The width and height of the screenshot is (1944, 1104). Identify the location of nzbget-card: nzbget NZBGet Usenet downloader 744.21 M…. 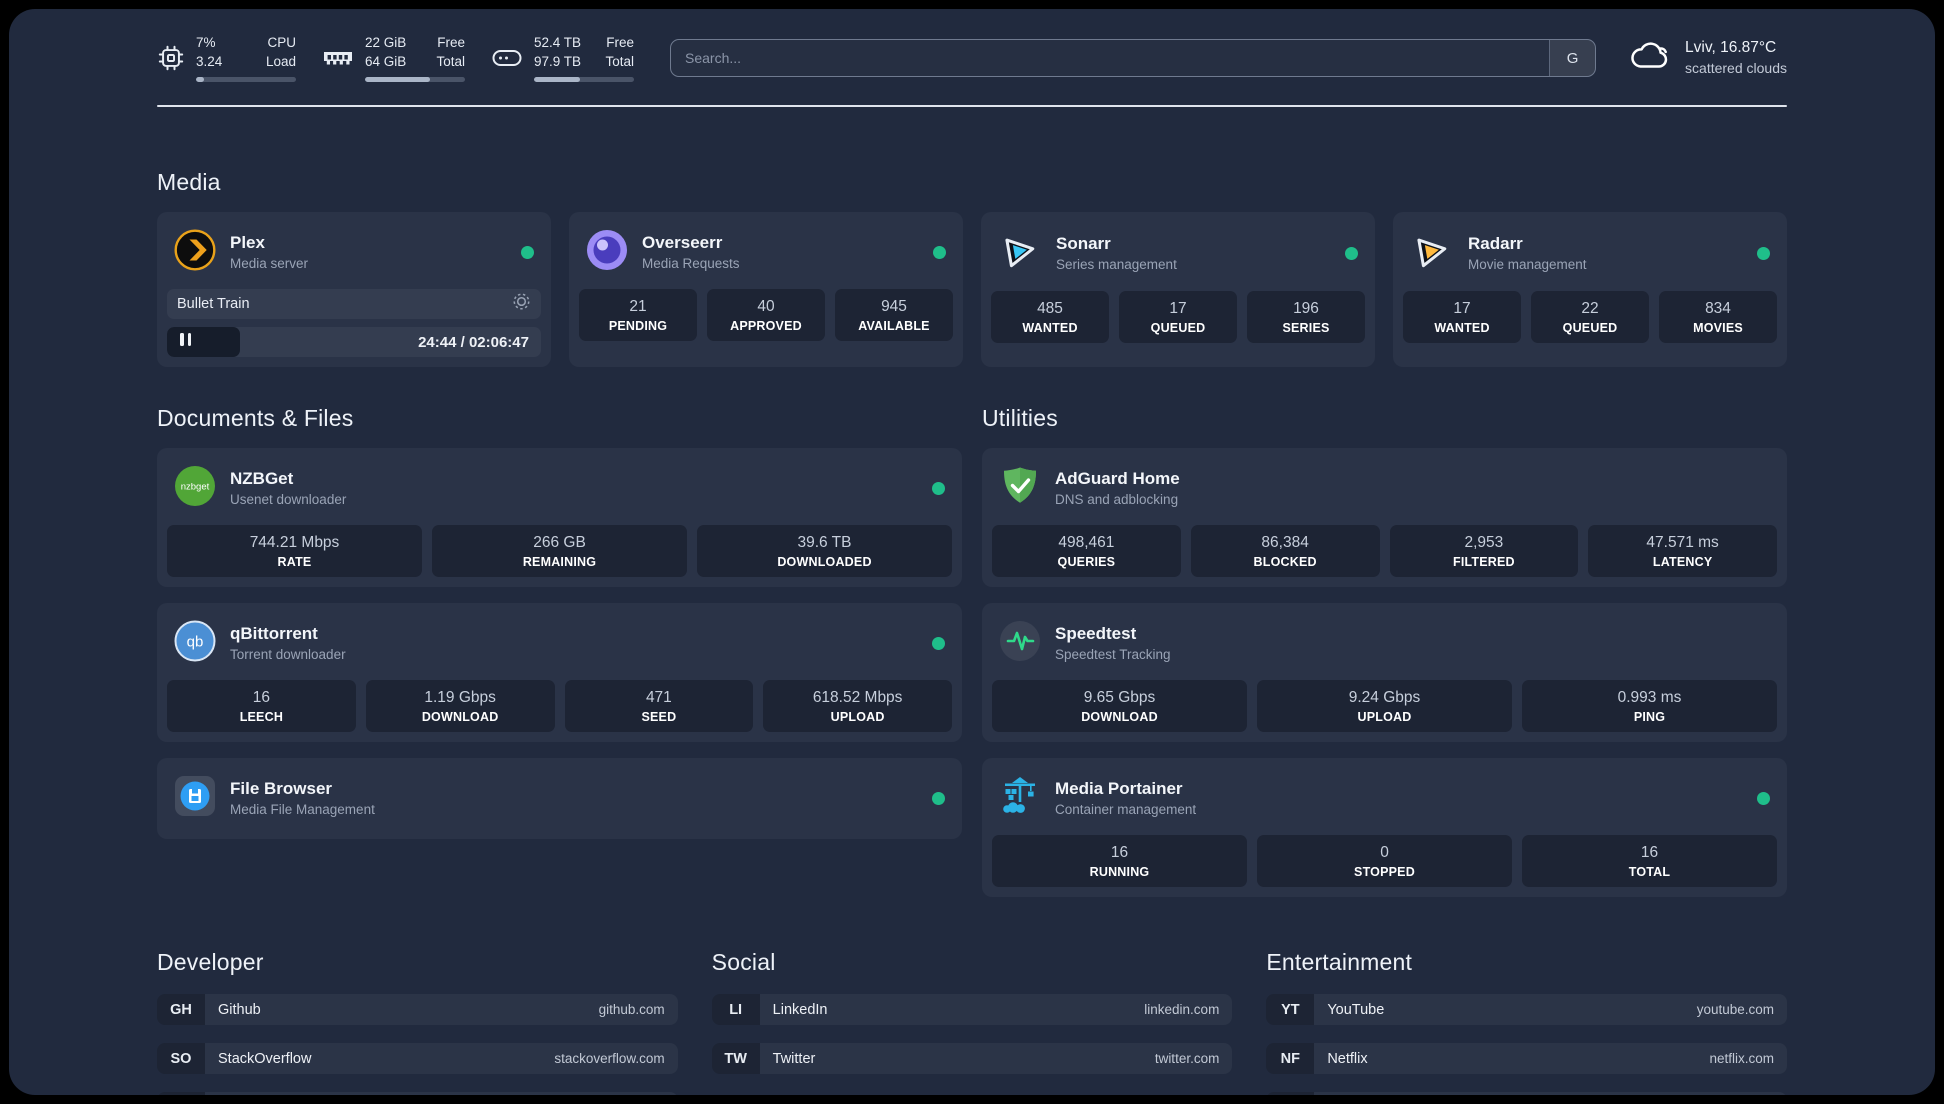
(559, 517).